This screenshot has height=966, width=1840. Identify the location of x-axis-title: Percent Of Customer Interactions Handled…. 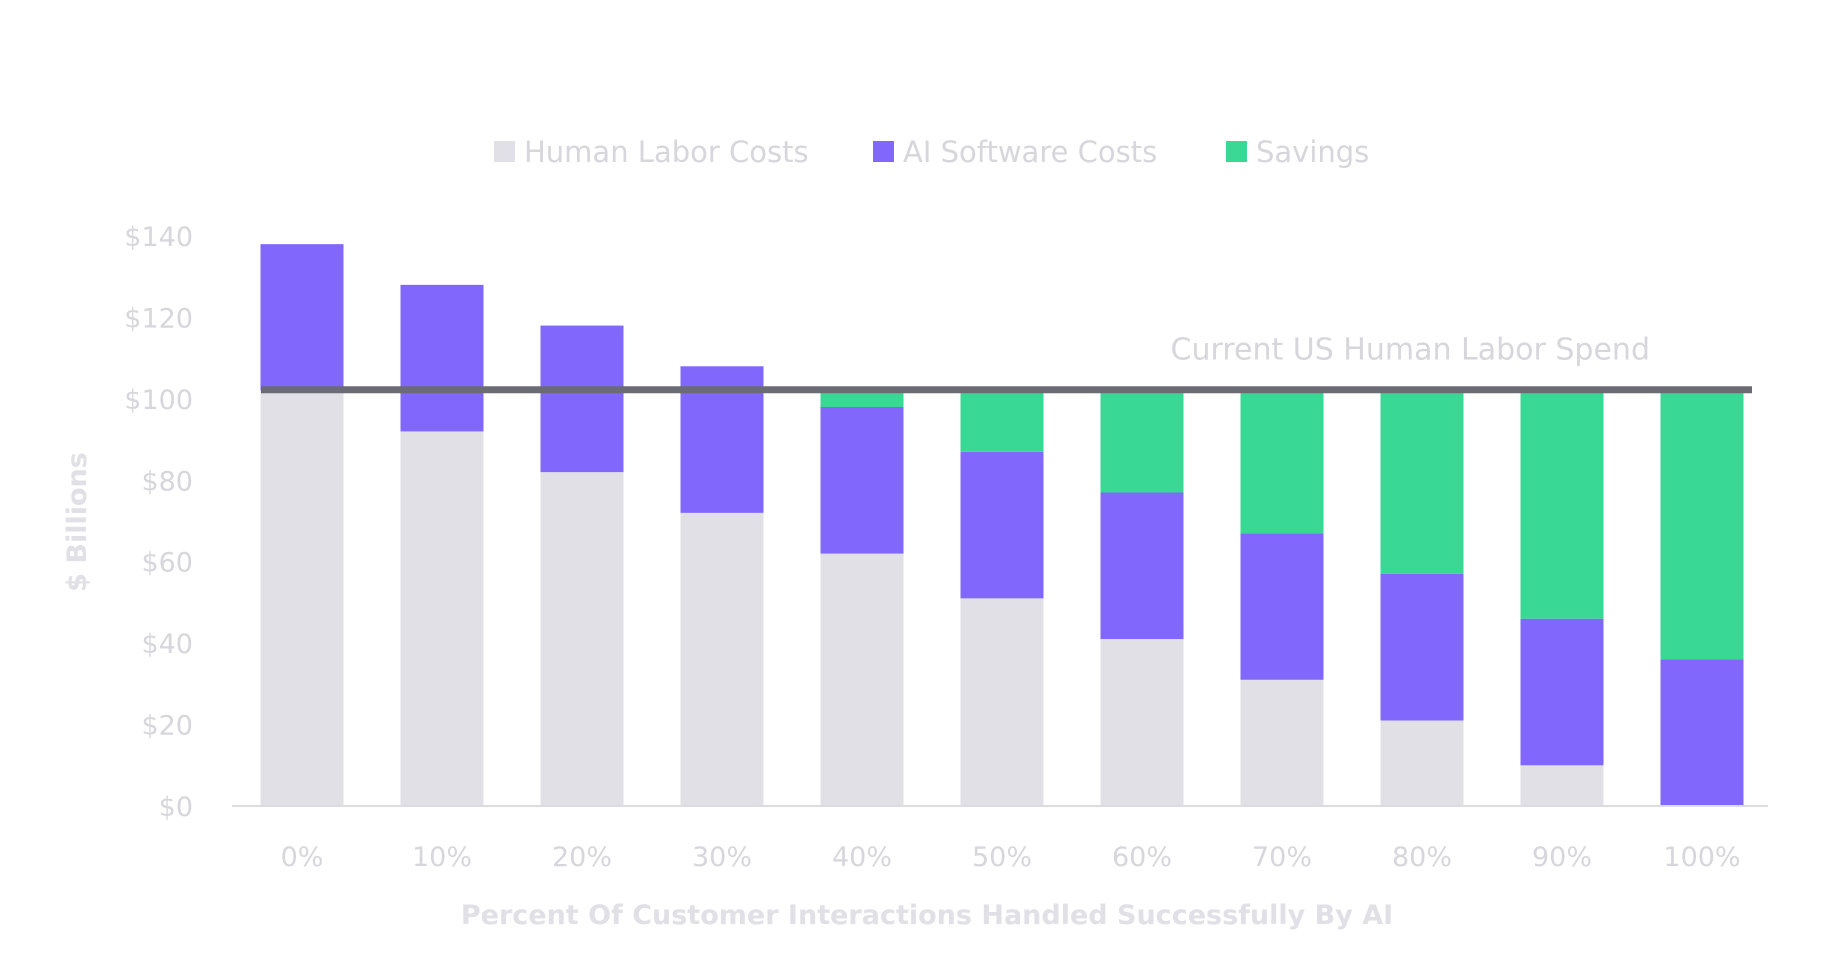
(927, 915).